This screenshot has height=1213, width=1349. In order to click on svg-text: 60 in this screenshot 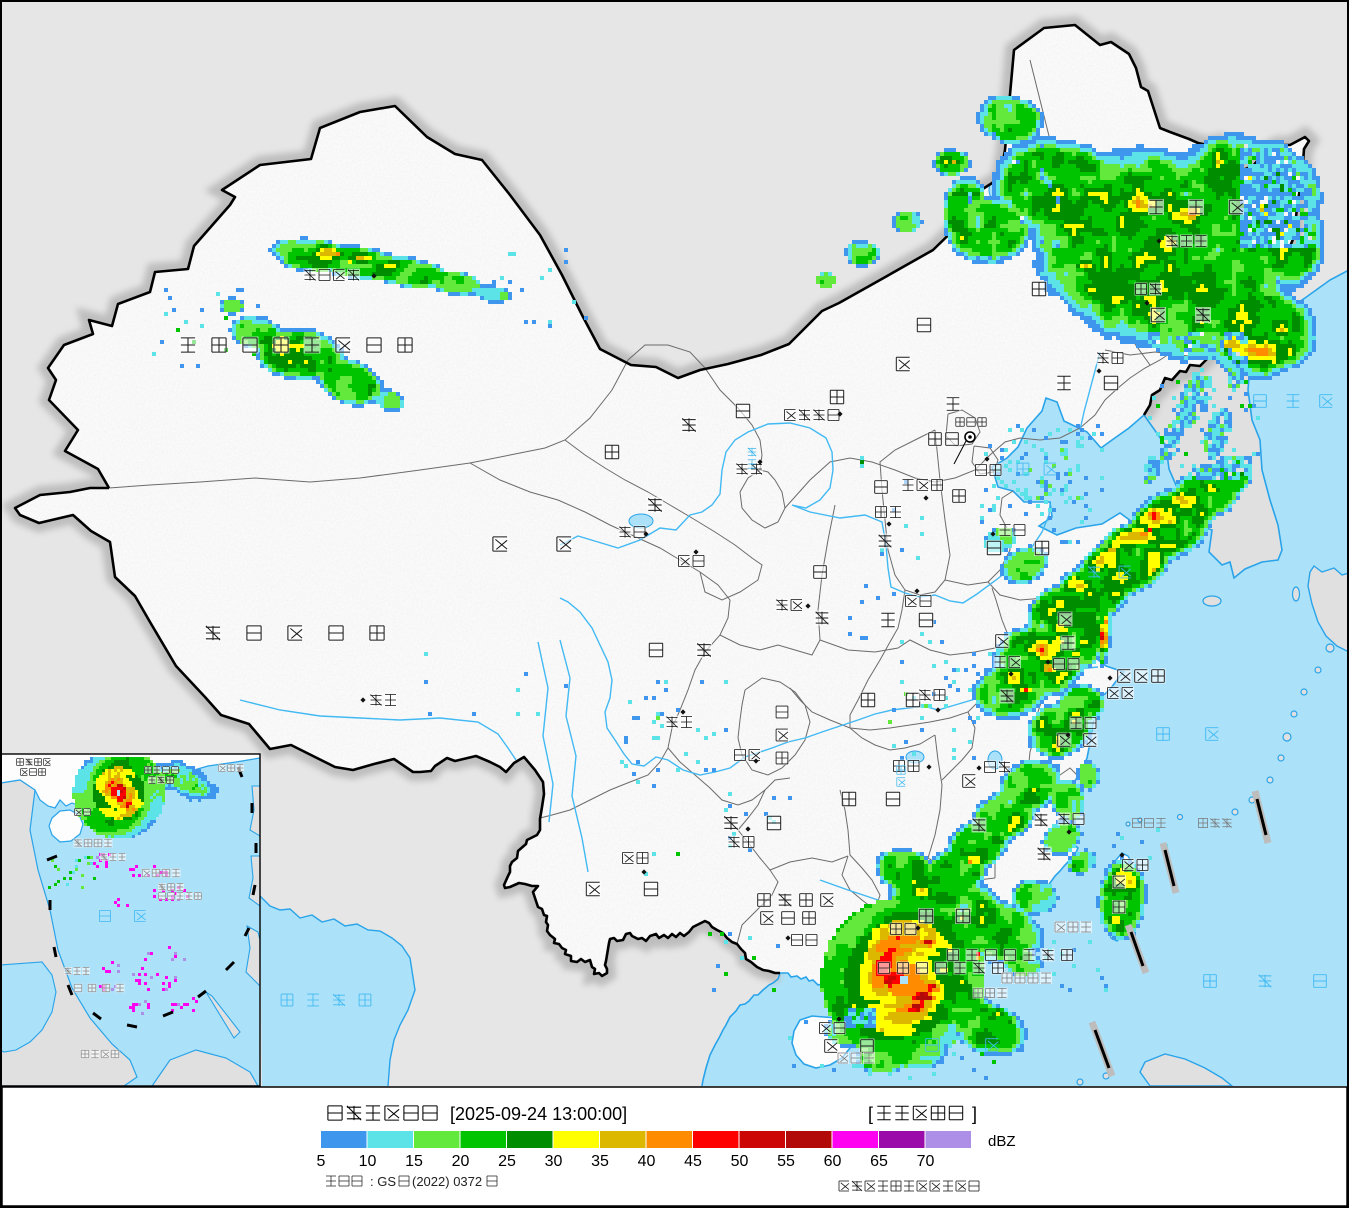, I will do `click(833, 1161)`.